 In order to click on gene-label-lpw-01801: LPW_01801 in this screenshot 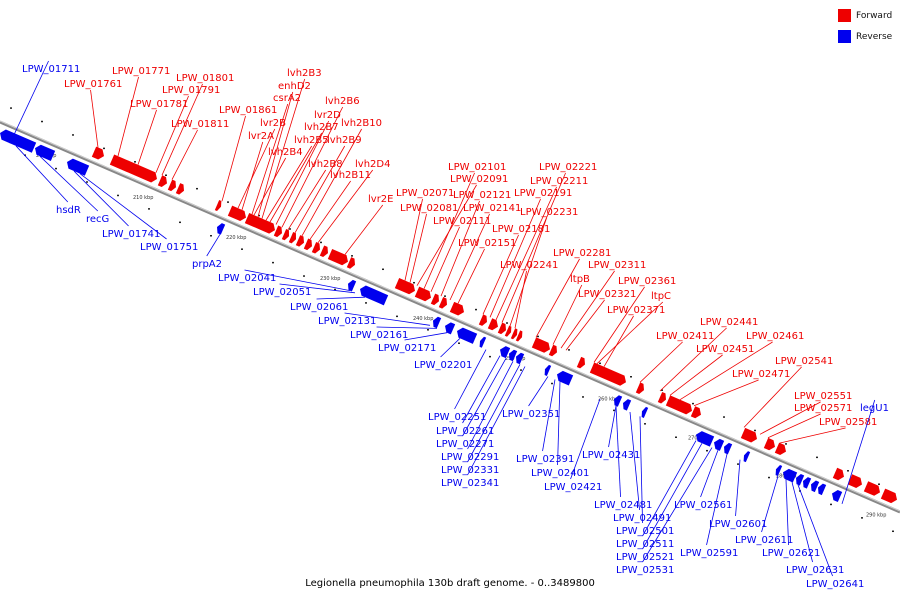, I will do `click(205, 78)`.